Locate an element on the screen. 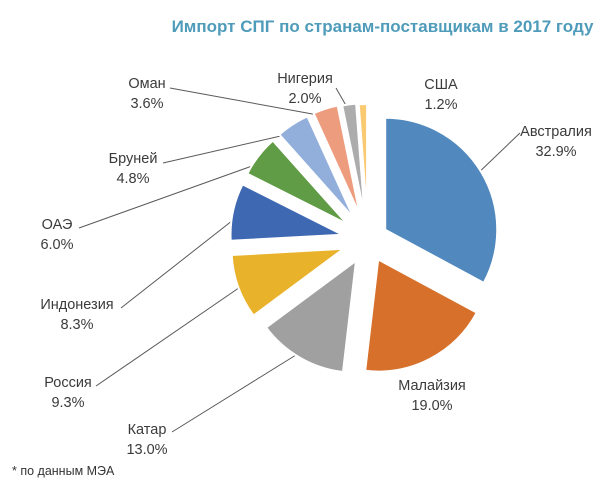 The height and width of the screenshot is (488, 600). slice-name: Нигерия is located at coordinates (305, 79).